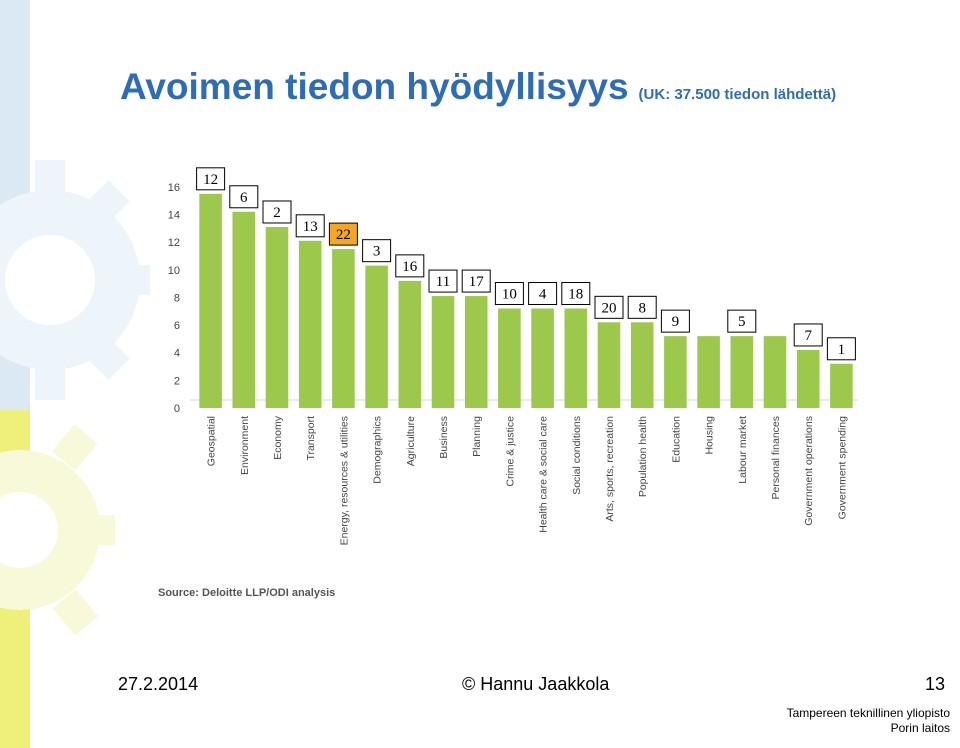 The width and height of the screenshot is (960, 748). Describe the element at coordinates (278, 437) in the screenshot. I see `x-tick-label: Economy` at that location.